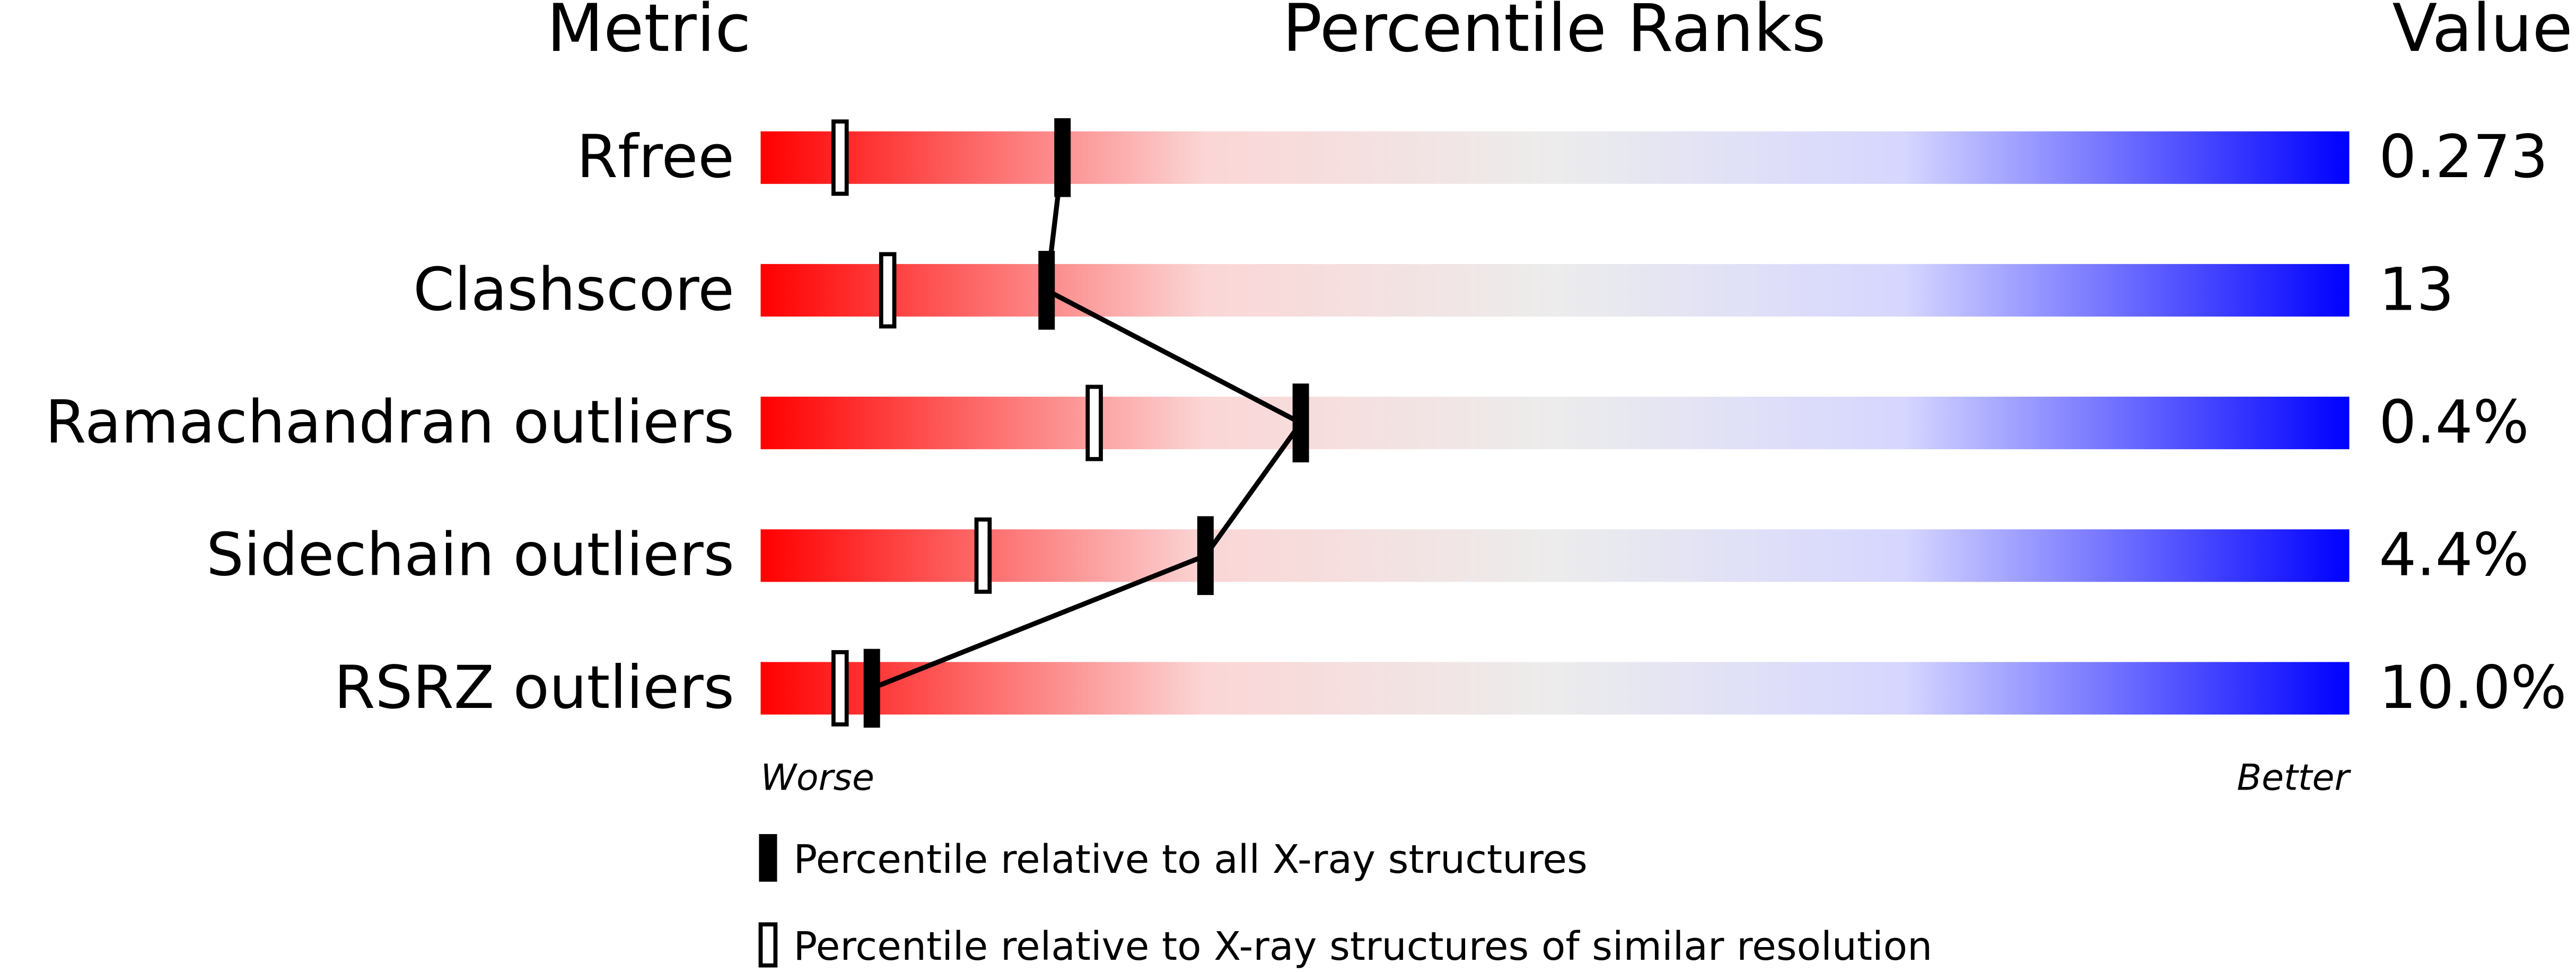 Image resolution: width=2576 pixels, height=972 pixels. What do you see at coordinates (573, 290) in the screenshot?
I see `metric-label: Clashscore` at bounding box center [573, 290].